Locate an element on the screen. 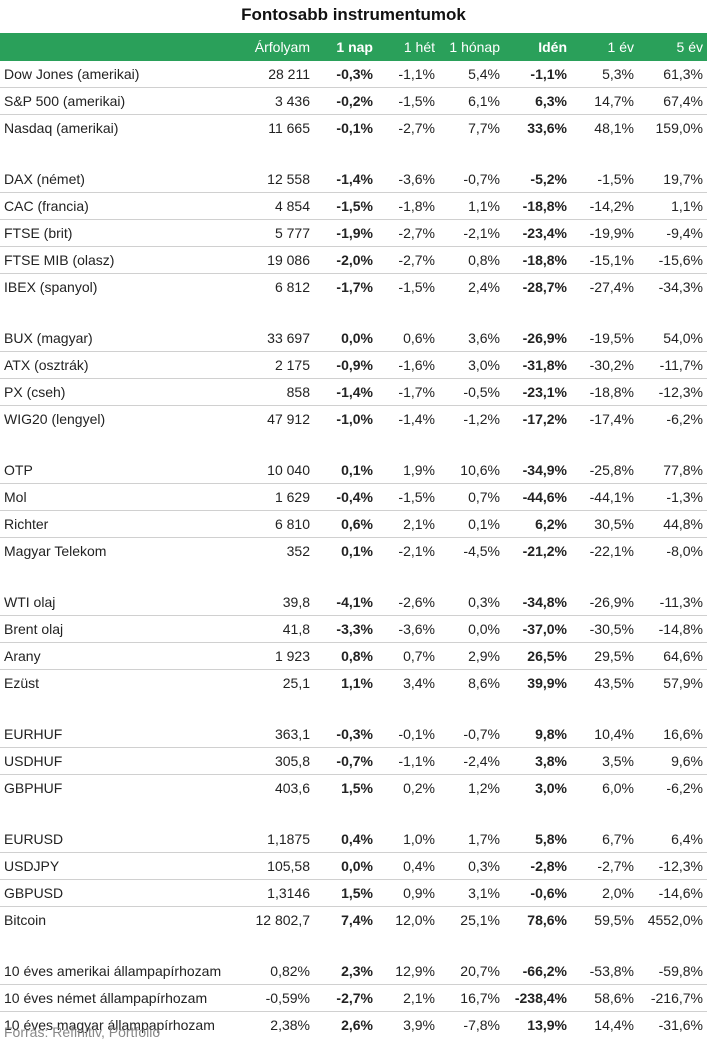  change-1-year-cell: -15,1% is located at coordinates (604, 260).